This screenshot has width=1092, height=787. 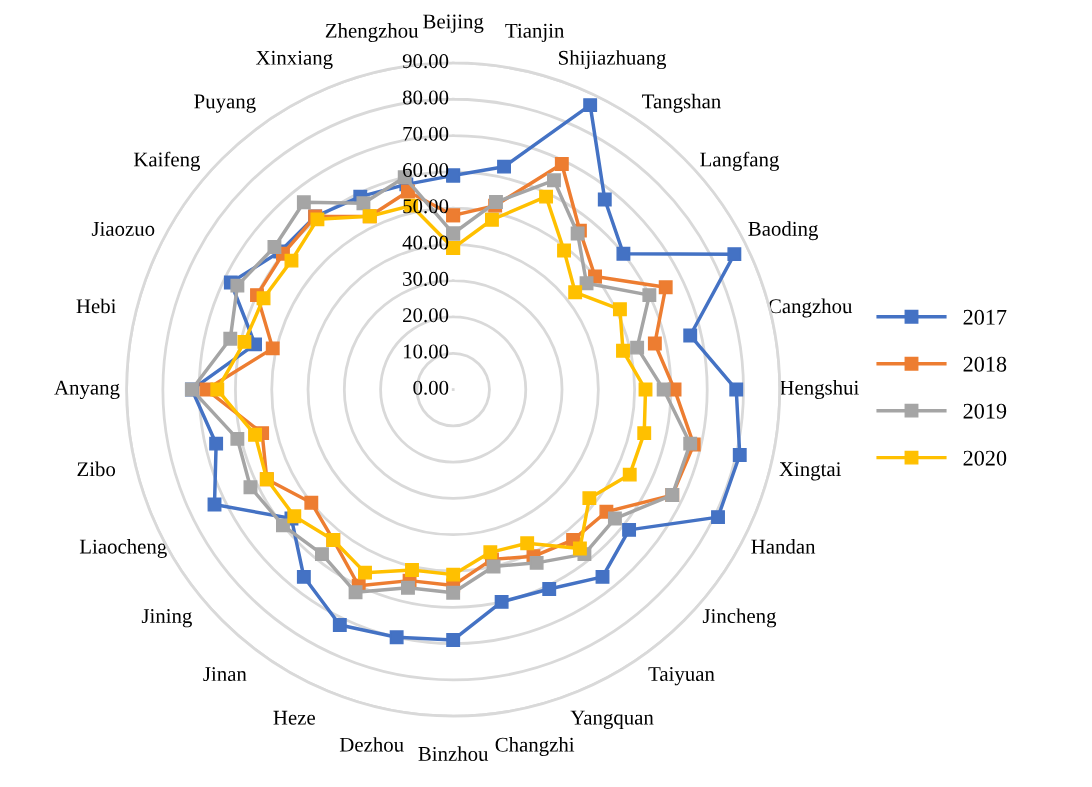 I want to click on spoke-label: Xingtai, so click(x=810, y=471).